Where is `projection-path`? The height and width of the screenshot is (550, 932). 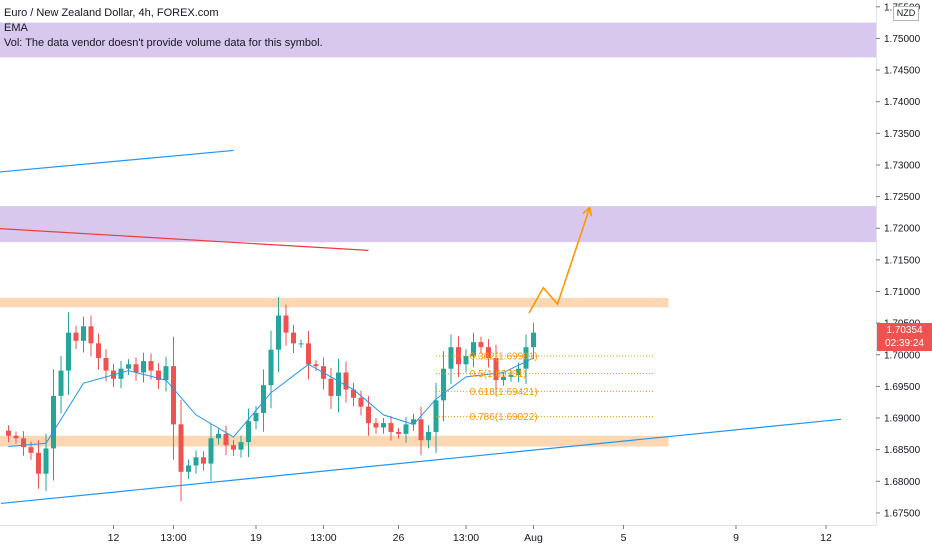 projection-path is located at coordinates (559, 260).